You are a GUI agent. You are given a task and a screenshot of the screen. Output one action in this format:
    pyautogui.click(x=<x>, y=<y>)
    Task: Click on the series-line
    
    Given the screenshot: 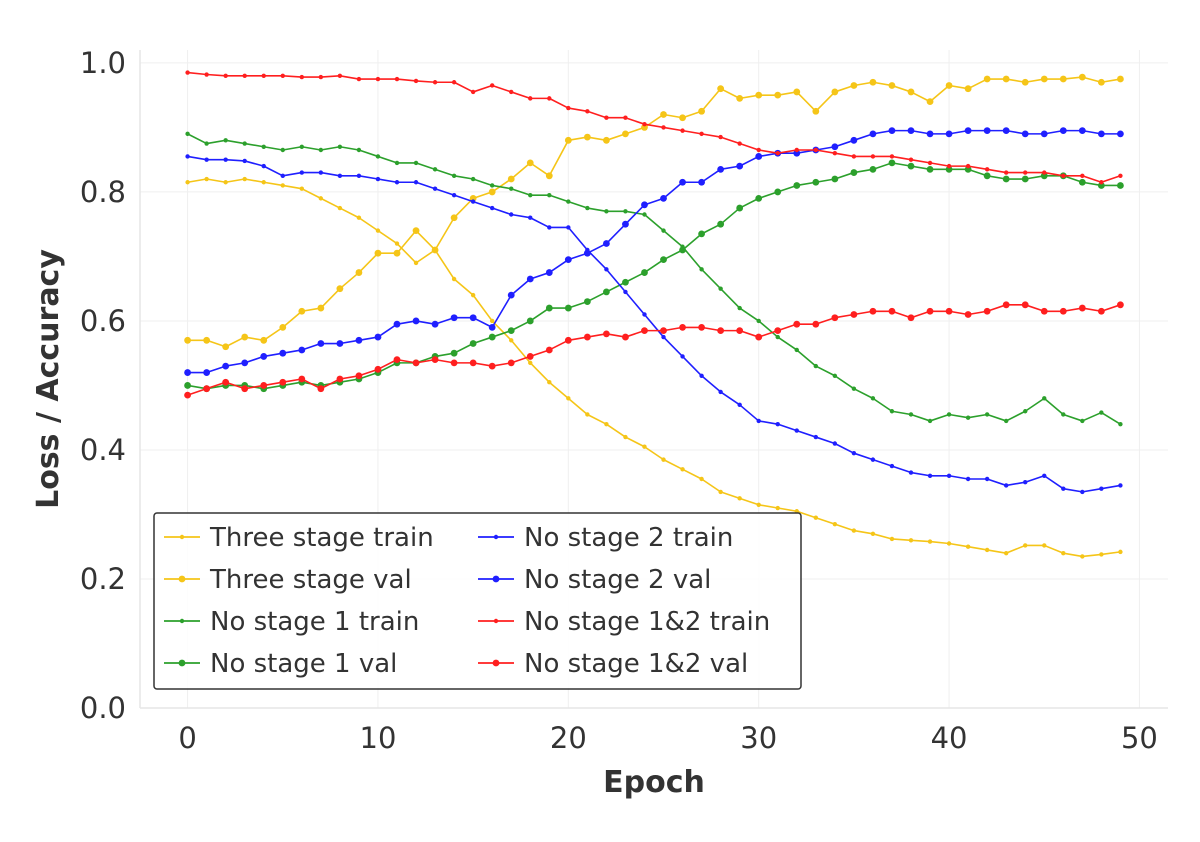 What is the action you would take?
    pyautogui.click(x=654, y=127)
    